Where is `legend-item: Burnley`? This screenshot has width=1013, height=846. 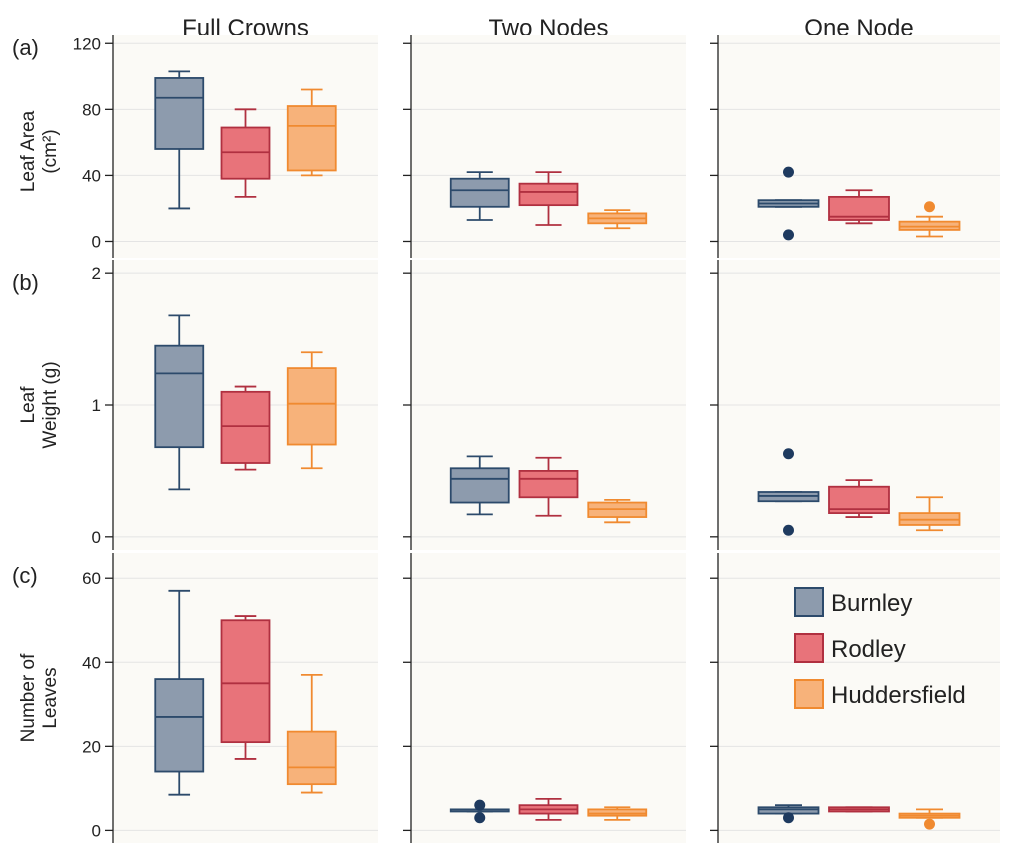 legend-item: Burnley is located at coordinates (853, 602).